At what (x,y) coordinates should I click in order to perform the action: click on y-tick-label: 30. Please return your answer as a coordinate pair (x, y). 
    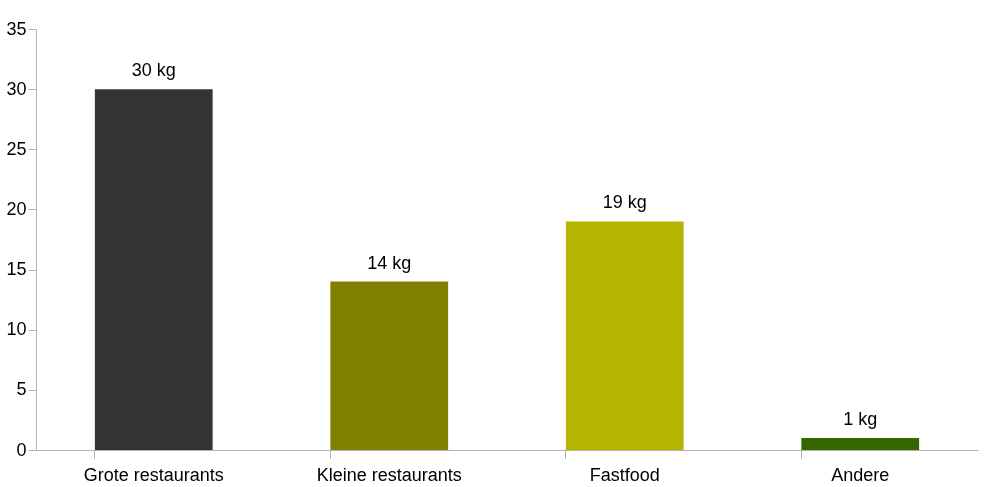
    Looking at the image, I should click on (16, 88).